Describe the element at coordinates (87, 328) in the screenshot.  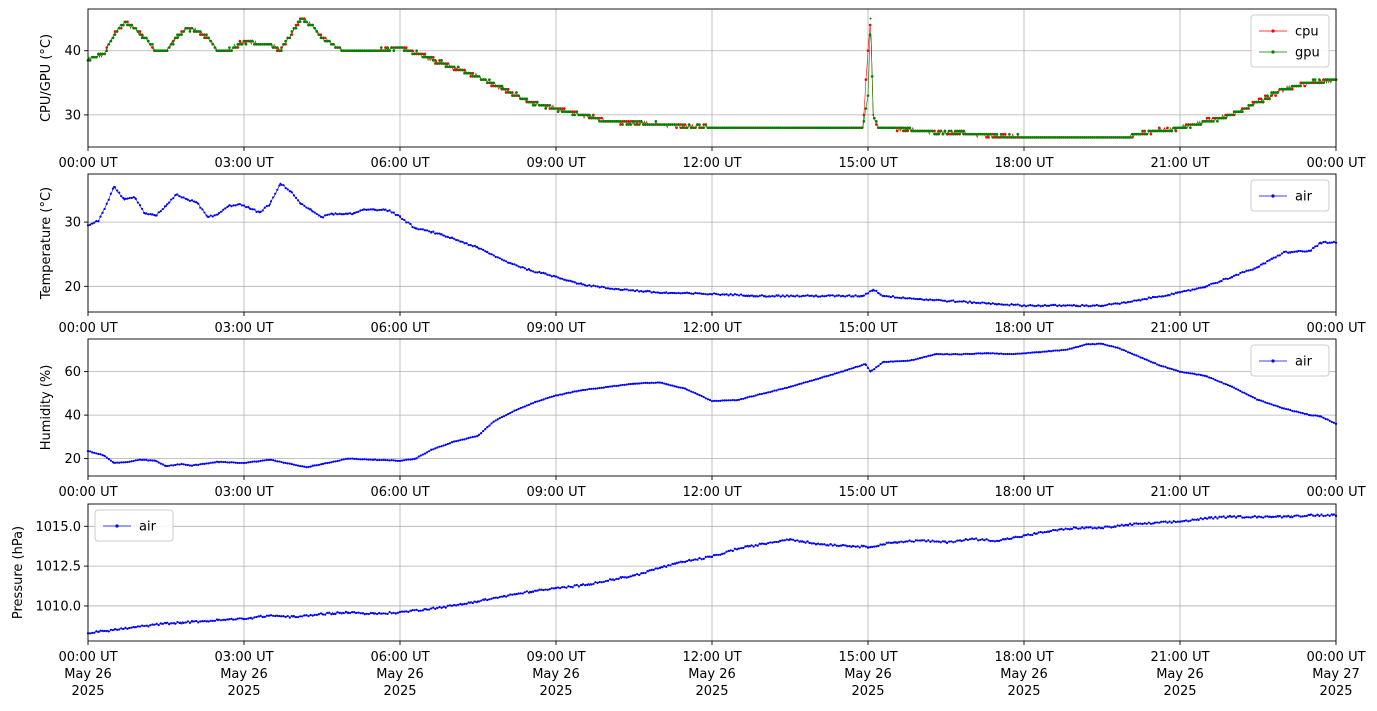
I see `x-tick-label: 00:00 UT` at that location.